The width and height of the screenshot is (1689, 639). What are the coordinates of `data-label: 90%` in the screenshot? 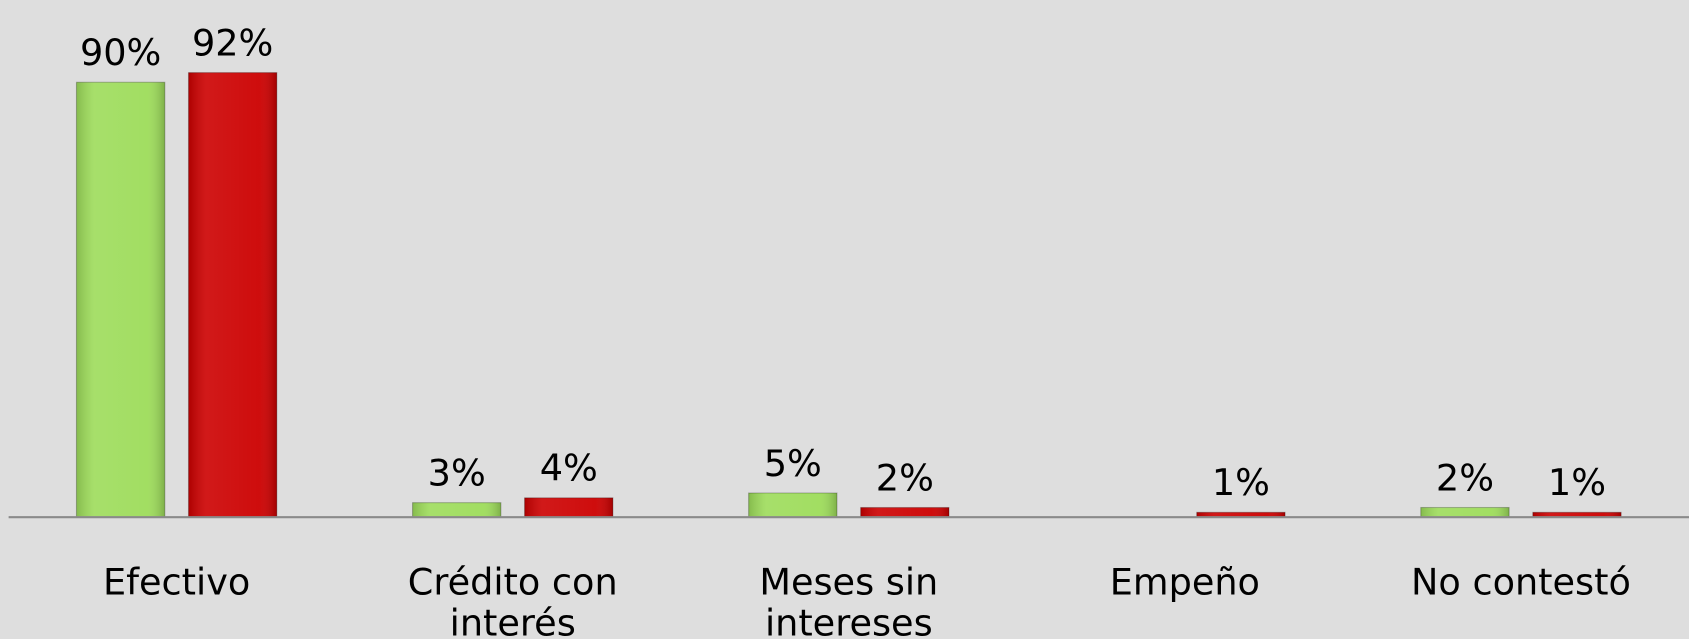 It's located at (120, 52).